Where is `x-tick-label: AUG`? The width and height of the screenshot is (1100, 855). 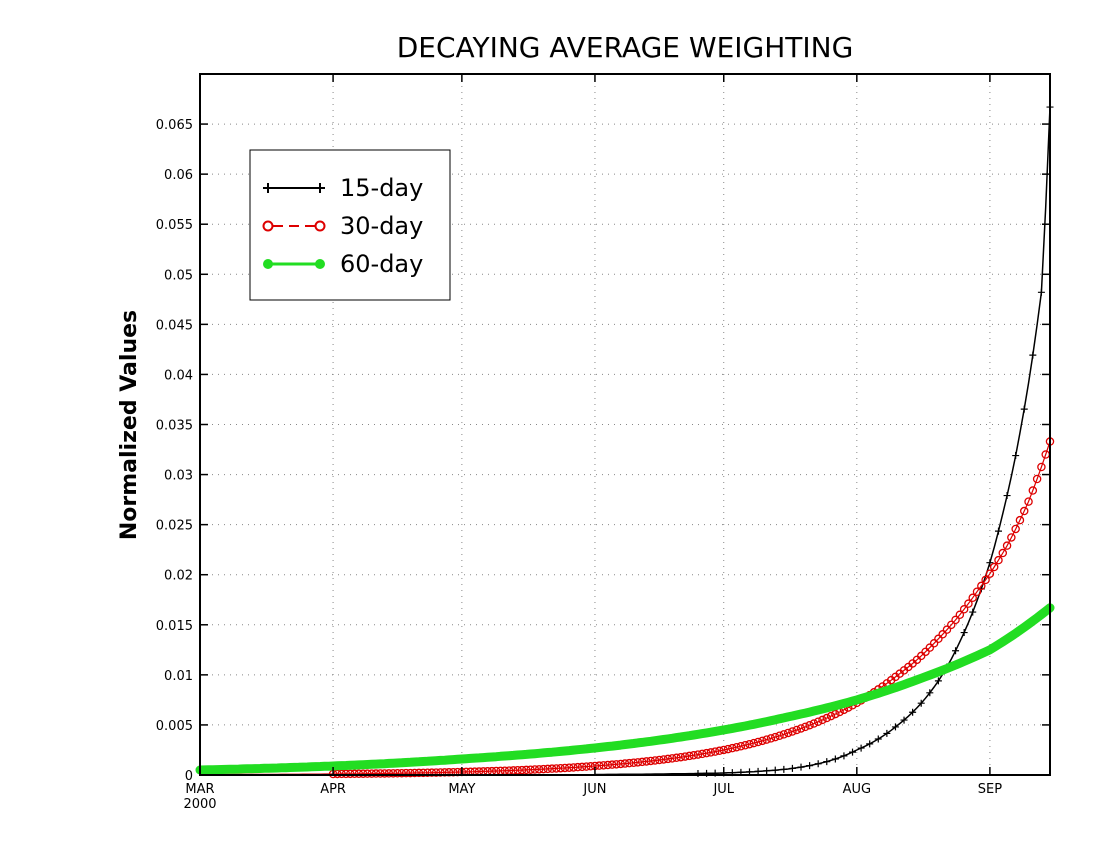 x-tick-label: AUG is located at coordinates (857, 789).